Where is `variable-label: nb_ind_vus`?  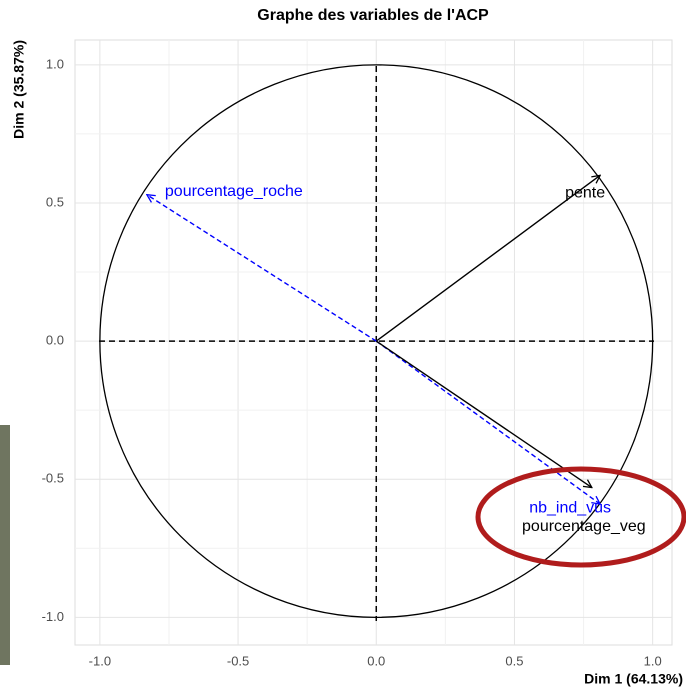
variable-label: nb_ind_vus is located at coordinates (570, 507).